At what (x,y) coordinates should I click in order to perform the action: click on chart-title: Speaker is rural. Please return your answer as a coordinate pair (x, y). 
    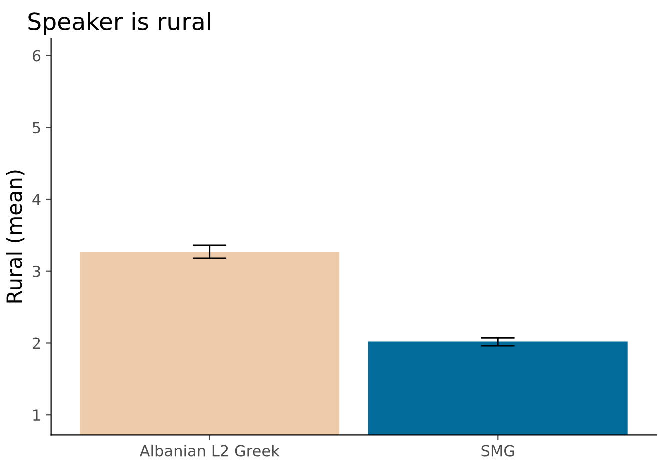
    Looking at the image, I should click on (119, 24).